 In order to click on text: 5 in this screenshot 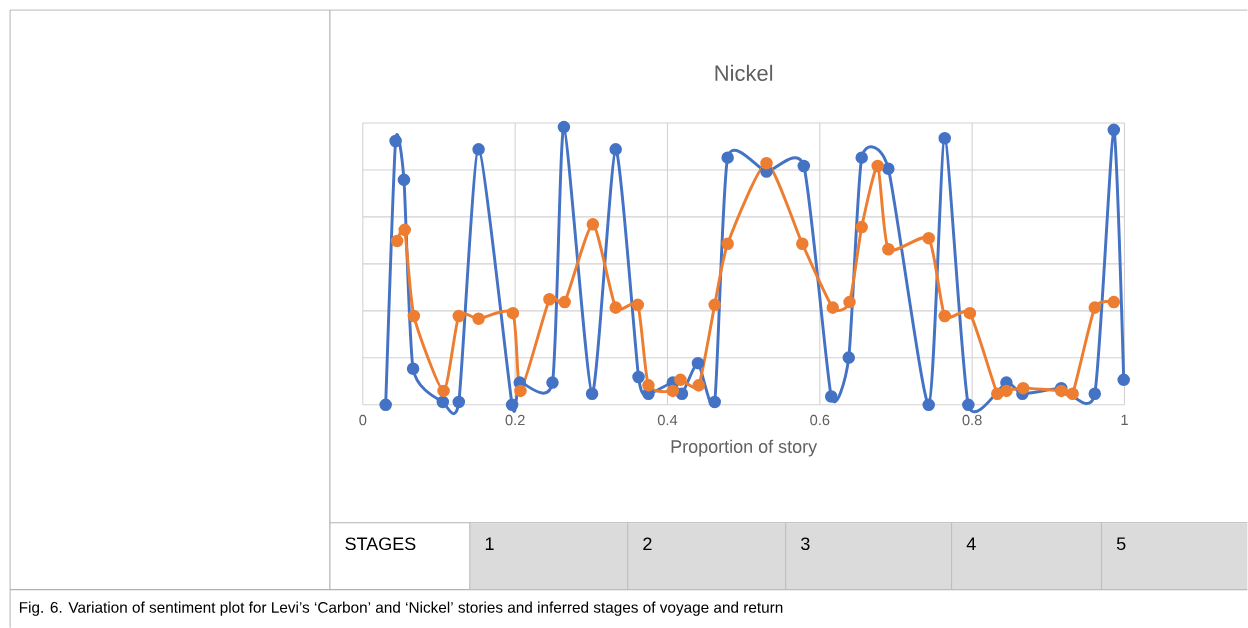, I will do `click(1121, 543)`.